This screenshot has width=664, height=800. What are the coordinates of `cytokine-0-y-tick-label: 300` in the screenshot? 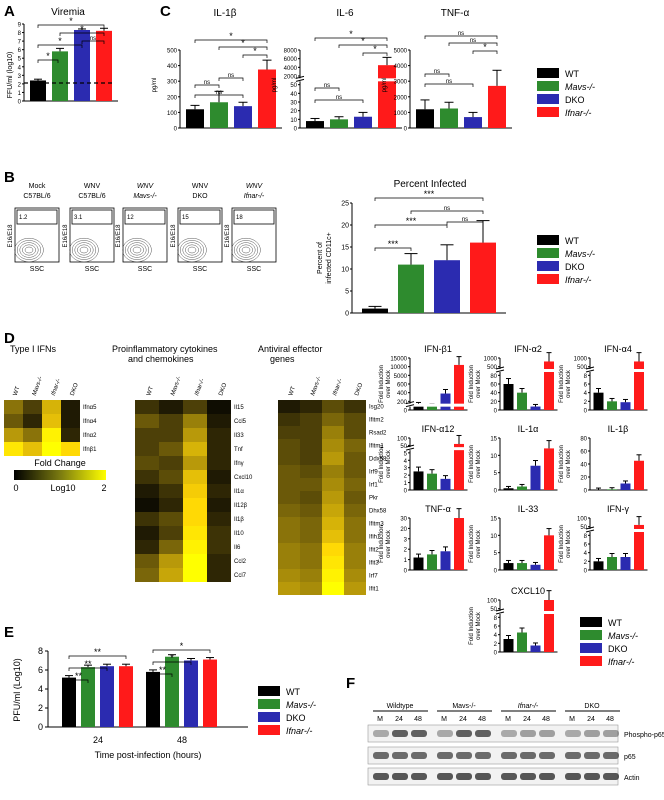 It's located at (172, 83).